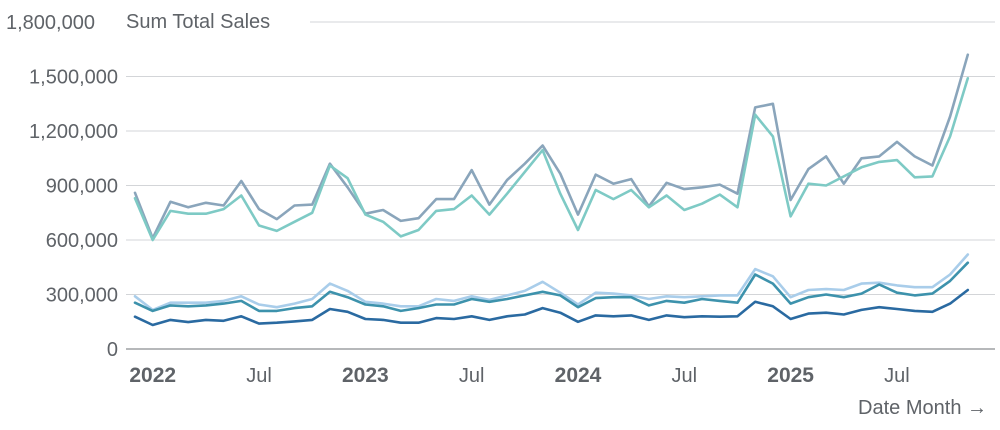 This screenshot has width=1000, height=430. I want to click on x-tick-label: 2022, so click(152, 375).